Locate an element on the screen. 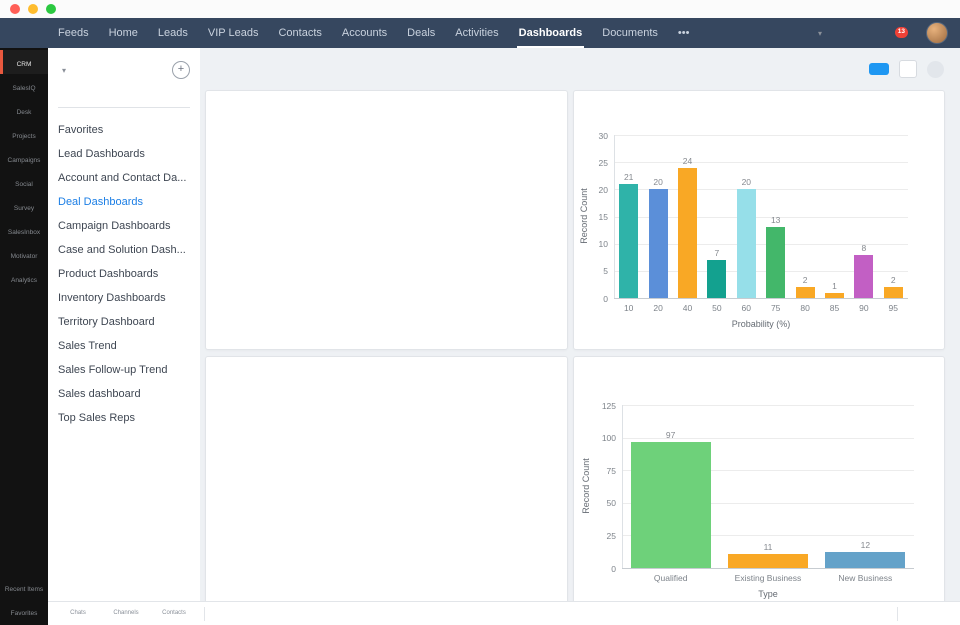 The height and width of the screenshot is (625, 960). chat-shortcut-chats: Chats is located at coordinates (78, 613).